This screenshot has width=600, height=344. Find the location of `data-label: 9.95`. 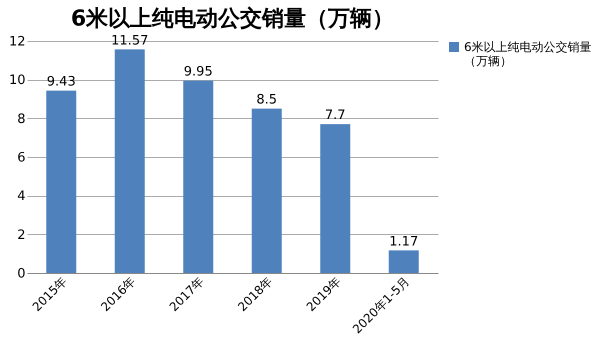

data-label: 9.95 is located at coordinates (198, 72).